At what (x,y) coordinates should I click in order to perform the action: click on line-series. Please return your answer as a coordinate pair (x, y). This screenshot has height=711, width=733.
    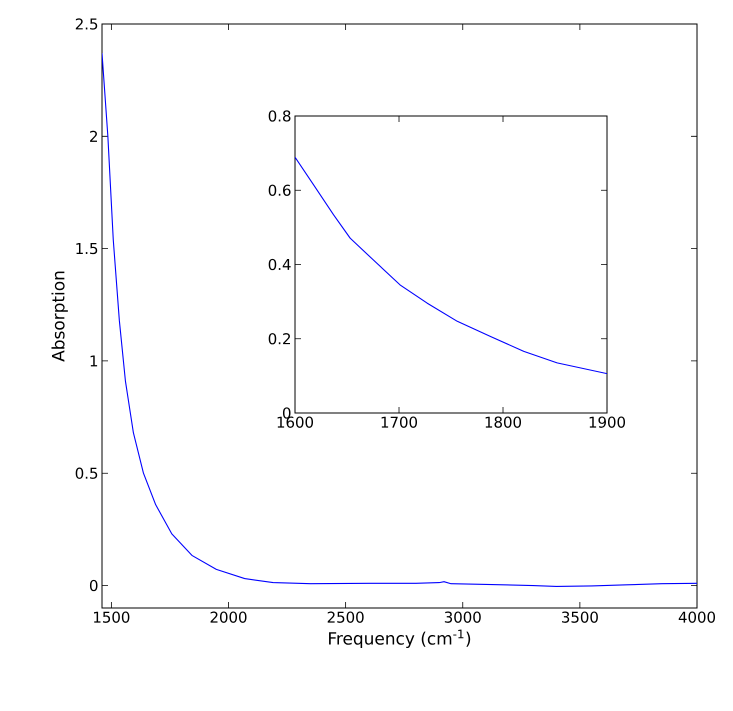
    Looking at the image, I should click on (451, 265).